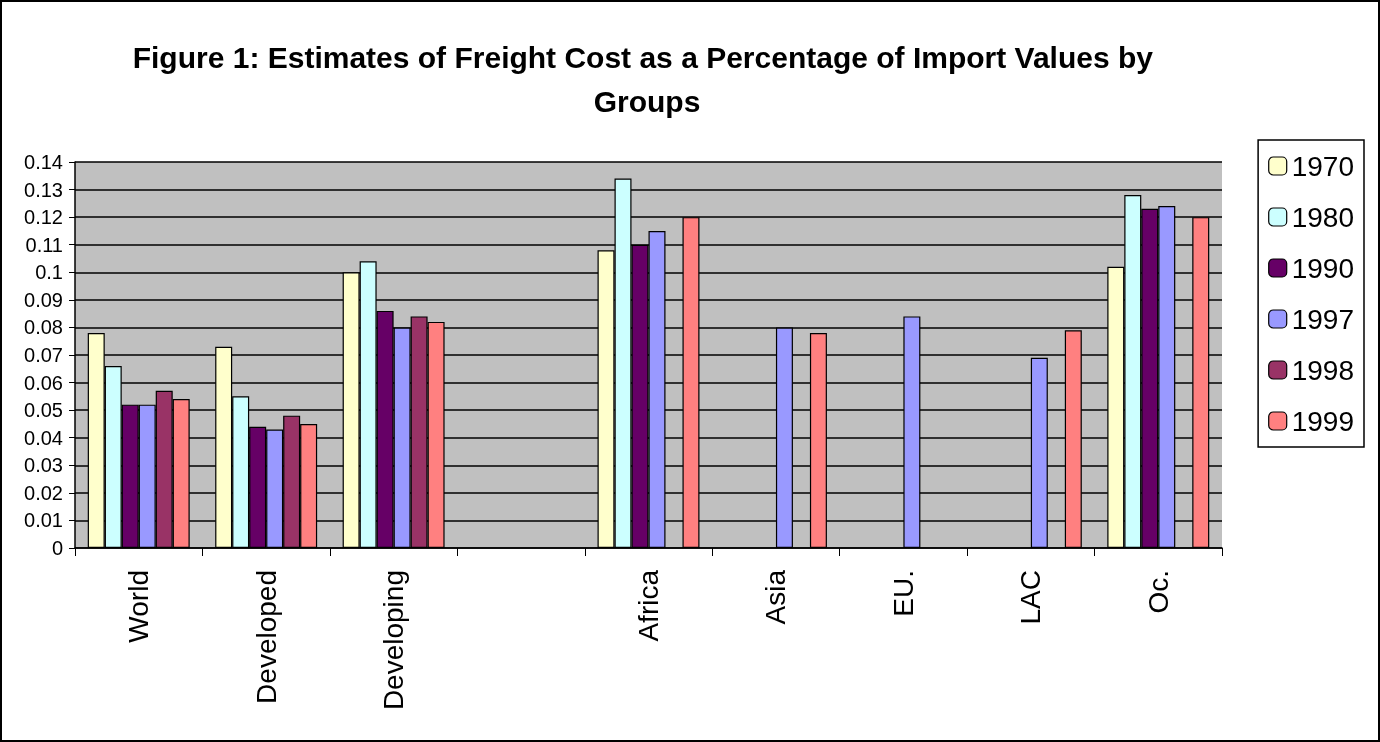 The height and width of the screenshot is (742, 1380). What do you see at coordinates (1031, 597) in the screenshot?
I see `x-tick-label: LAC` at bounding box center [1031, 597].